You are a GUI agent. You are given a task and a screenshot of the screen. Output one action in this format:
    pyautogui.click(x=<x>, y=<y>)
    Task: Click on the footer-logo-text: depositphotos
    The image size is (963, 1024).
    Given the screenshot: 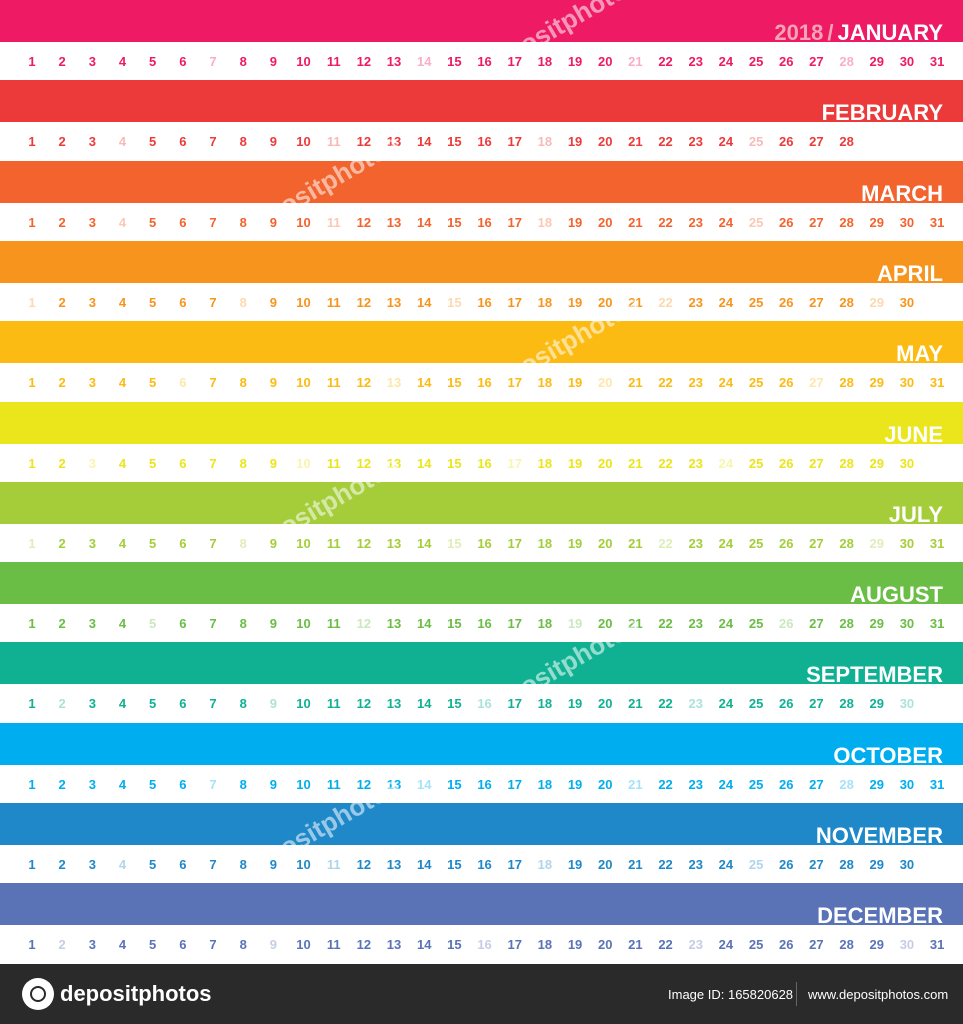 What is the action you would take?
    pyautogui.click(x=136, y=993)
    